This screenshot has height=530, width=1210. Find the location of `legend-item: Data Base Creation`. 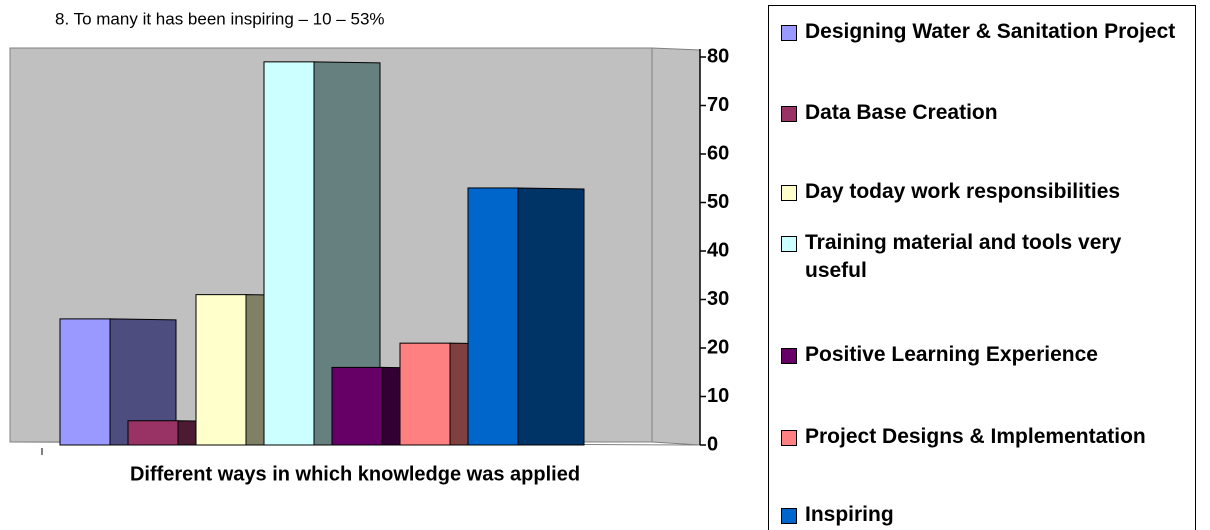

legend-item: Data Base Creation is located at coordinates (983, 113).